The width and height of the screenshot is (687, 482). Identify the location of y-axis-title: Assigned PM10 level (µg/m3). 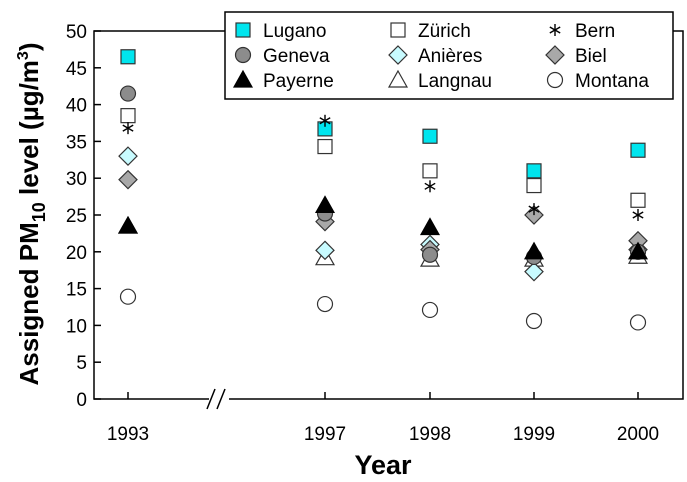
(31, 214).